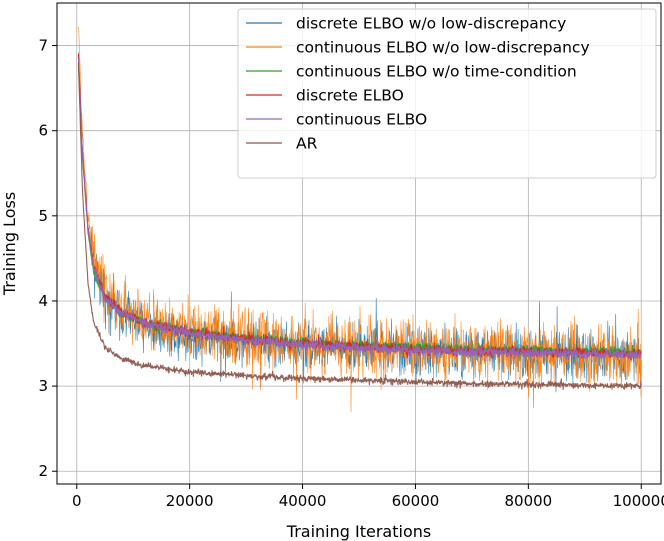 This screenshot has height=541, width=664. I want to click on y-tick-label: 2, so click(43, 471).